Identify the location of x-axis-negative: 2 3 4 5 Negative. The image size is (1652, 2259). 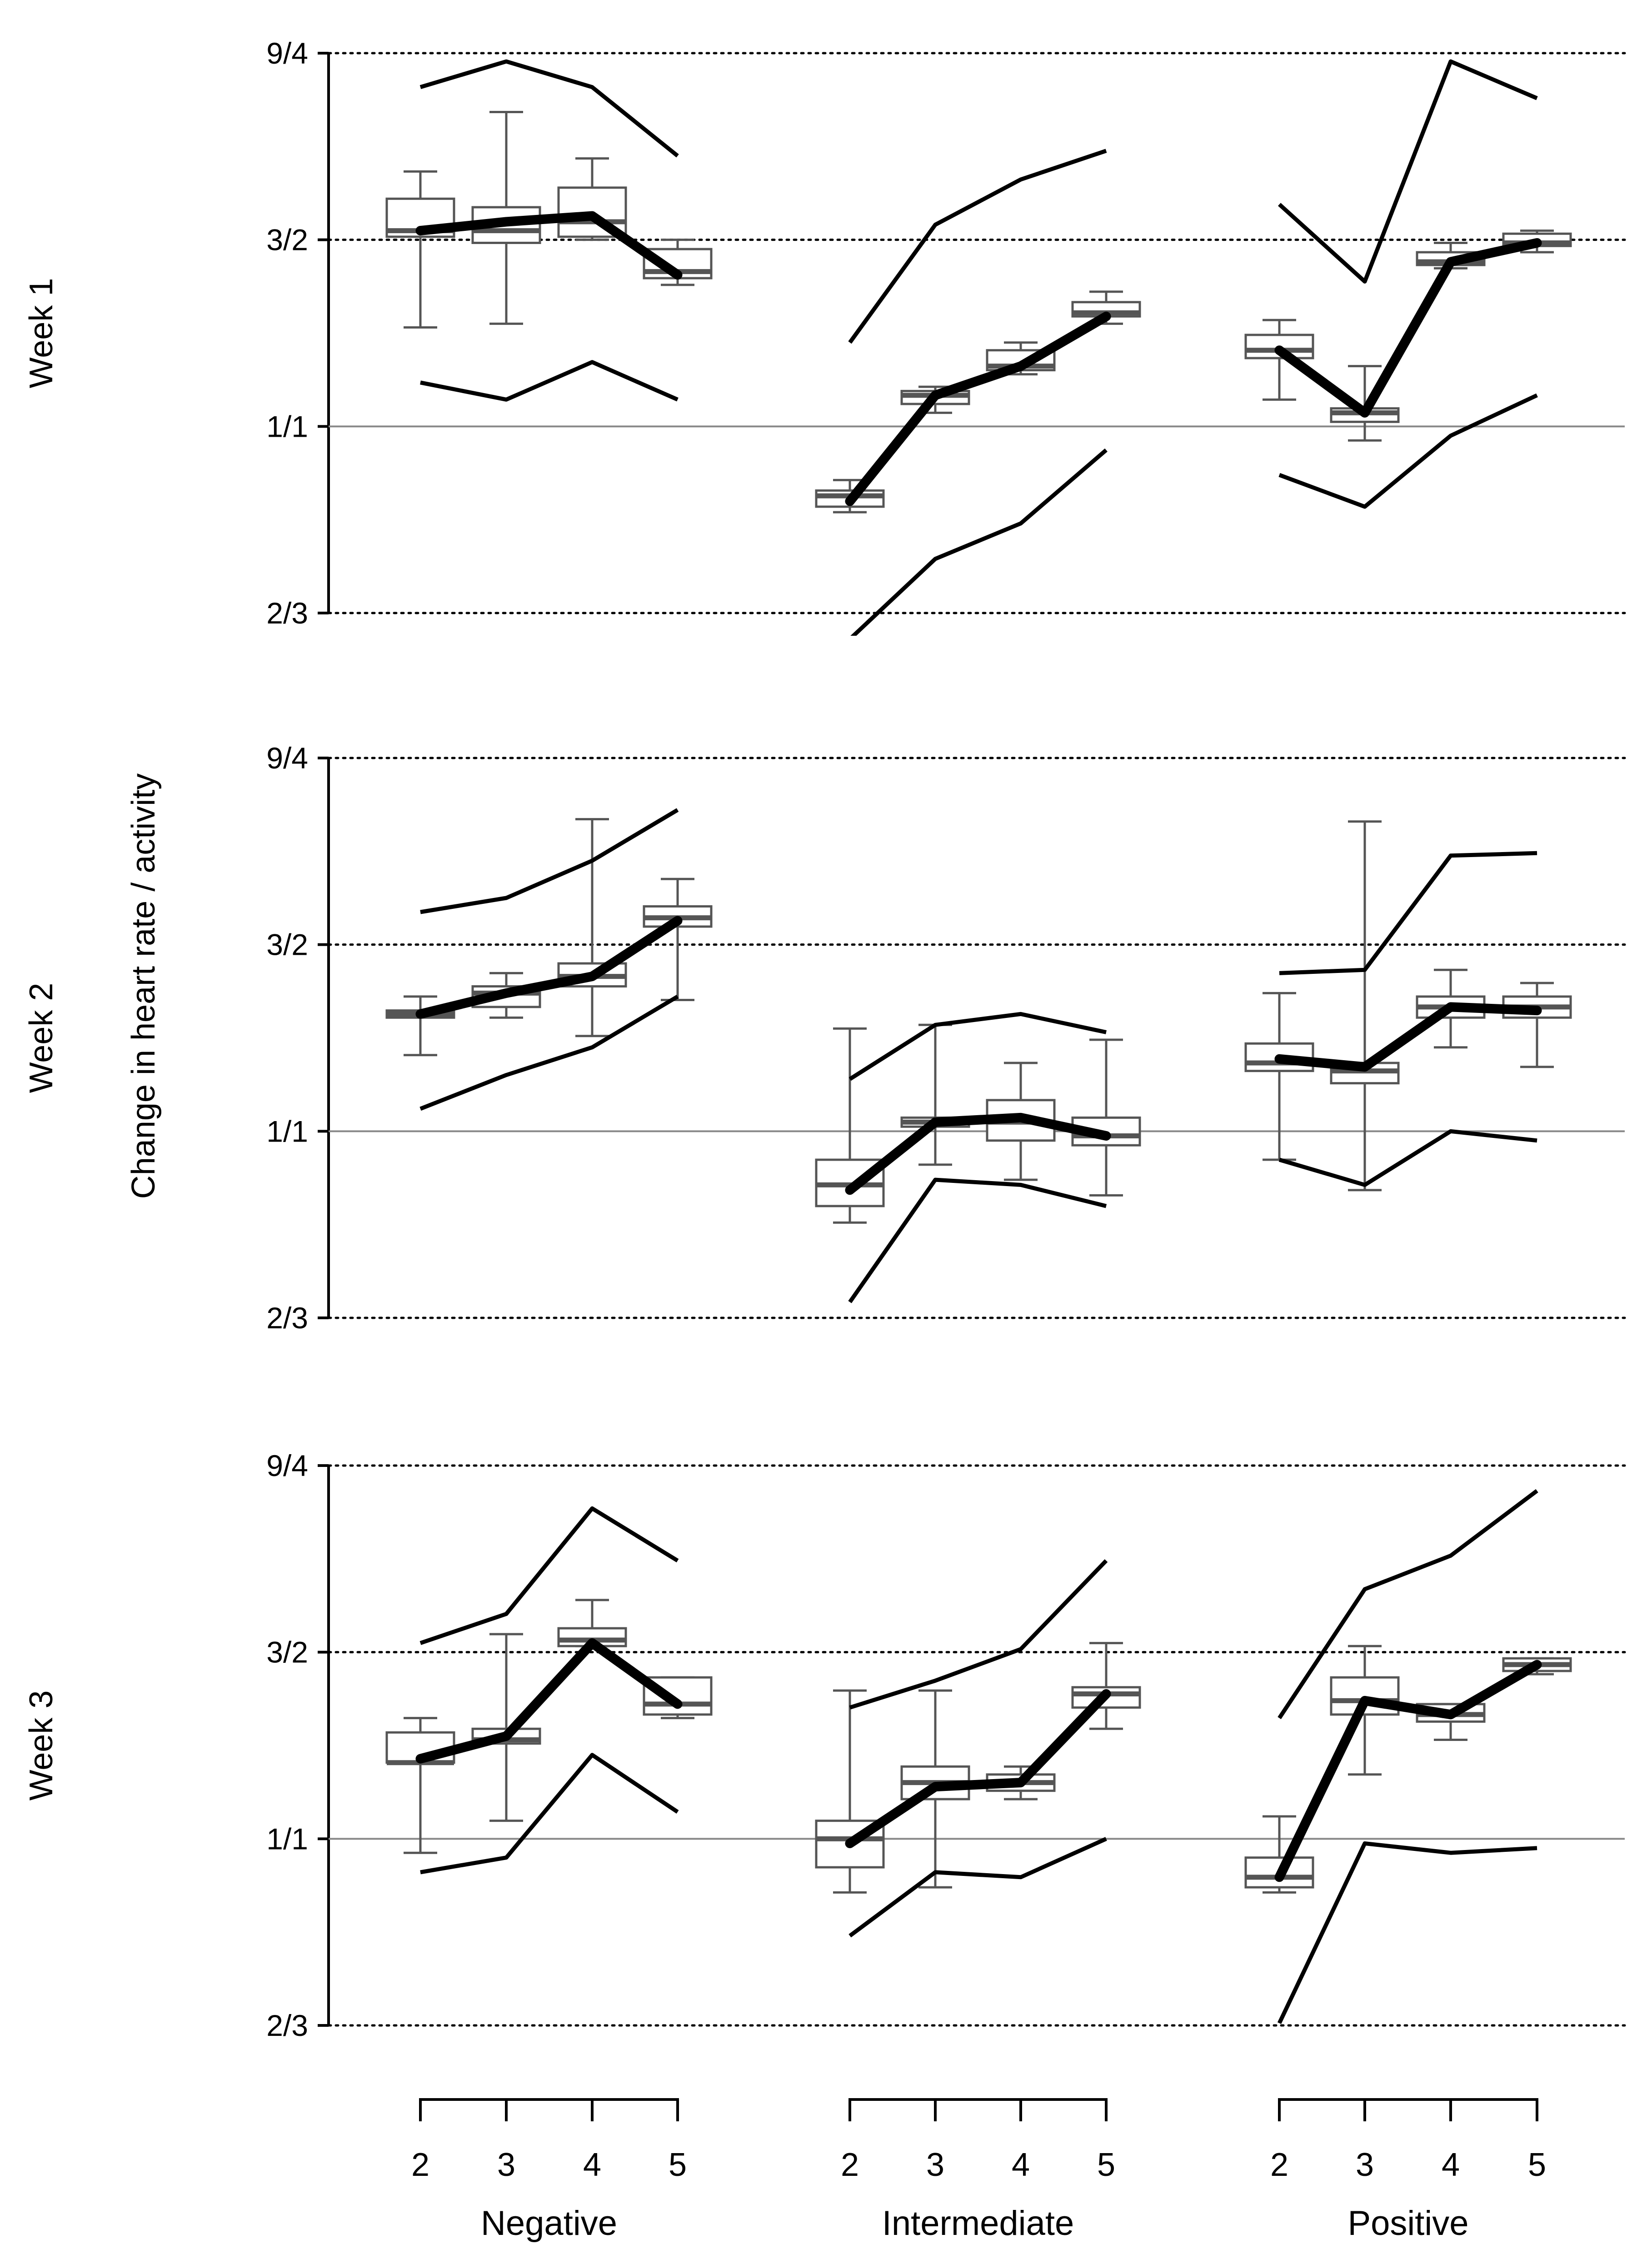
(549, 2170).